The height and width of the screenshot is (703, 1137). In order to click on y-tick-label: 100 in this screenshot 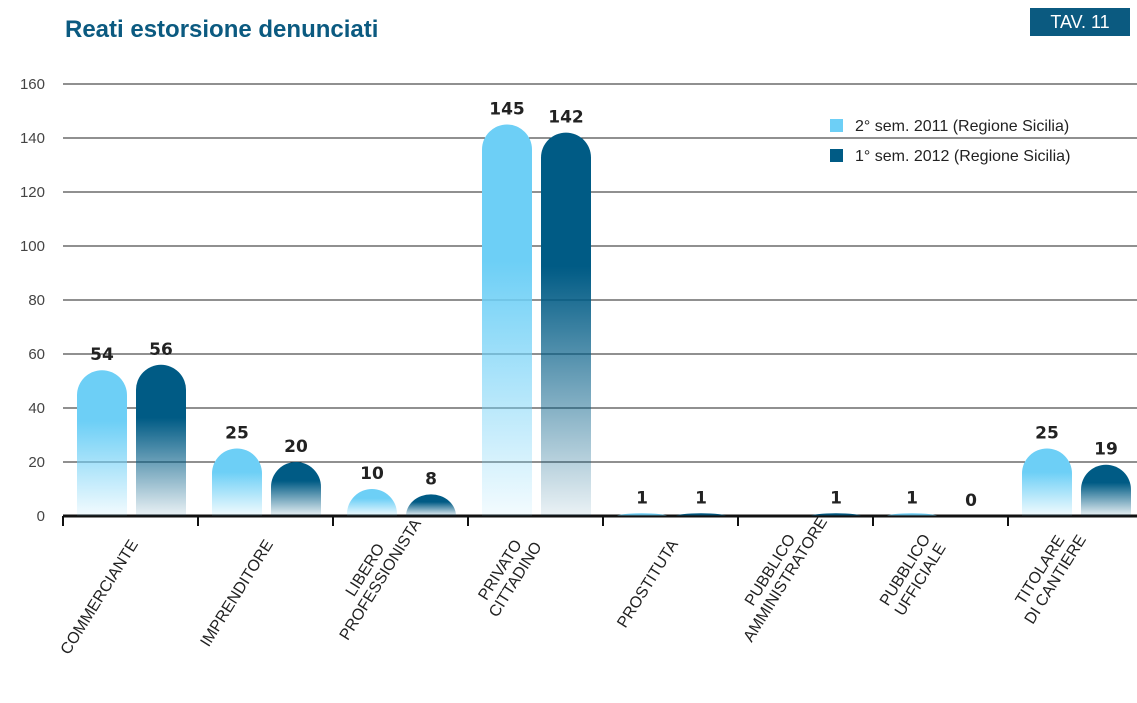, I will do `click(32, 246)`.